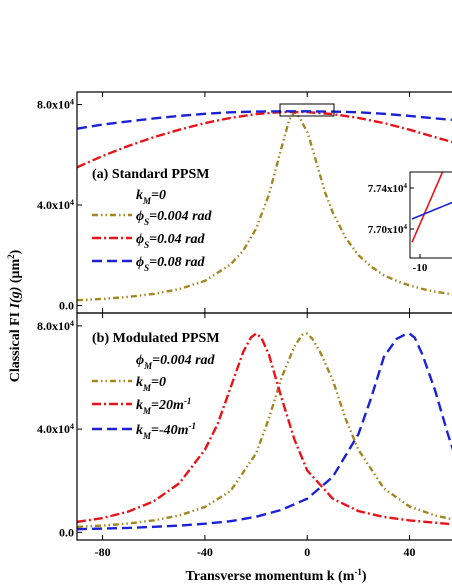 The width and height of the screenshot is (452, 585). I want to click on x-tick-label-2: 0, so click(307, 552).